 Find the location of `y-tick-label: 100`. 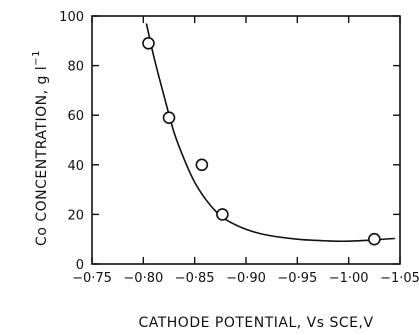

y-tick-label: 100 is located at coordinates (71, 17).